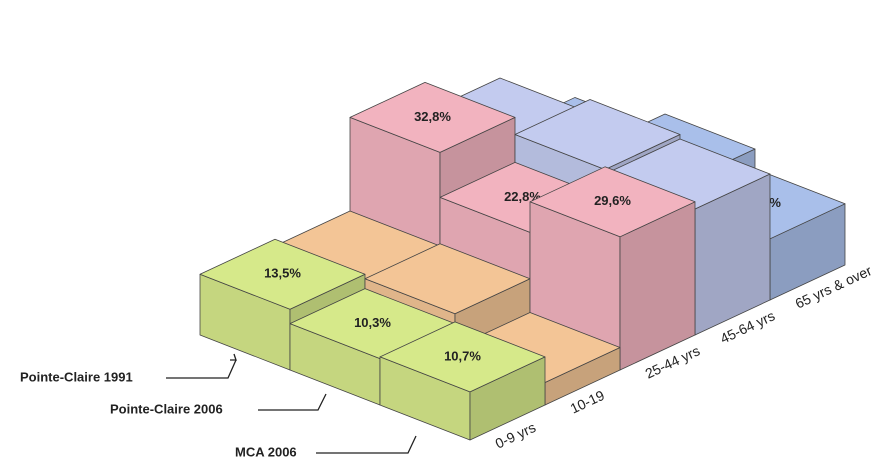  What do you see at coordinates (372, 322) in the screenshot?
I see `value-label: 10,3%` at bounding box center [372, 322].